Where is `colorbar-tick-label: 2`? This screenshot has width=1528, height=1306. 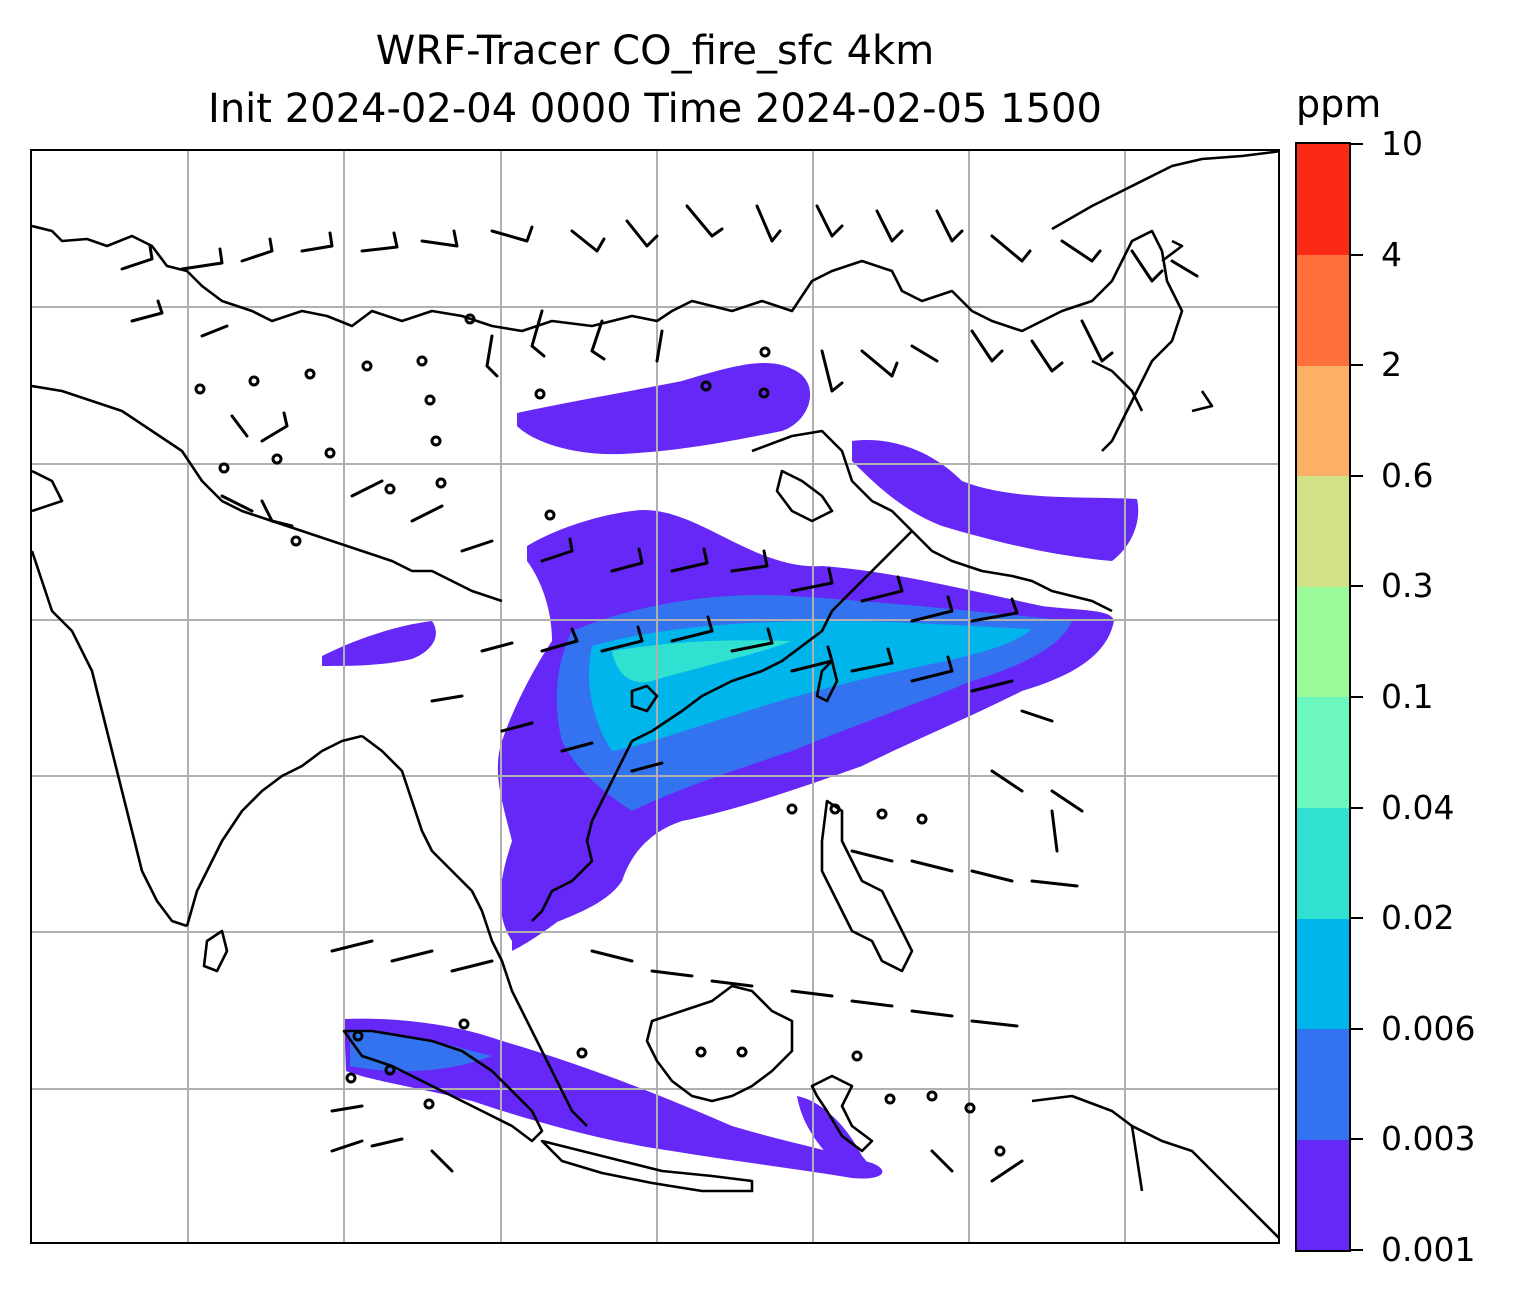 colorbar-tick-label: 2 is located at coordinates (1391, 365).